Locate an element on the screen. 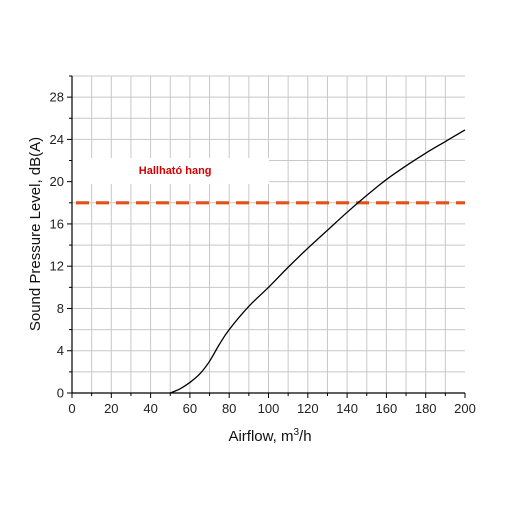 This screenshot has width=512, height=512. x-tick-label: 40 is located at coordinates (150, 408).